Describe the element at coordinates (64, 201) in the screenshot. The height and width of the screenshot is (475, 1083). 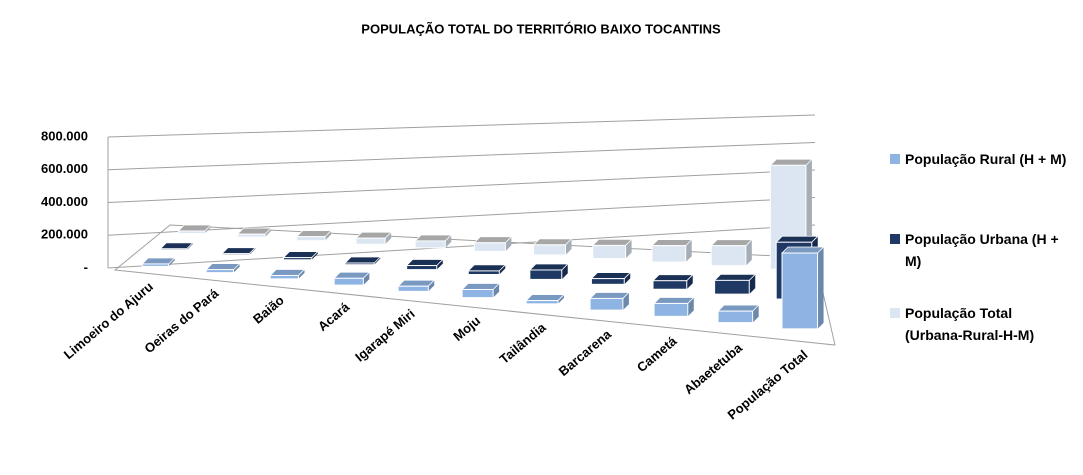
I see `y-tick-label: 400.000` at that location.